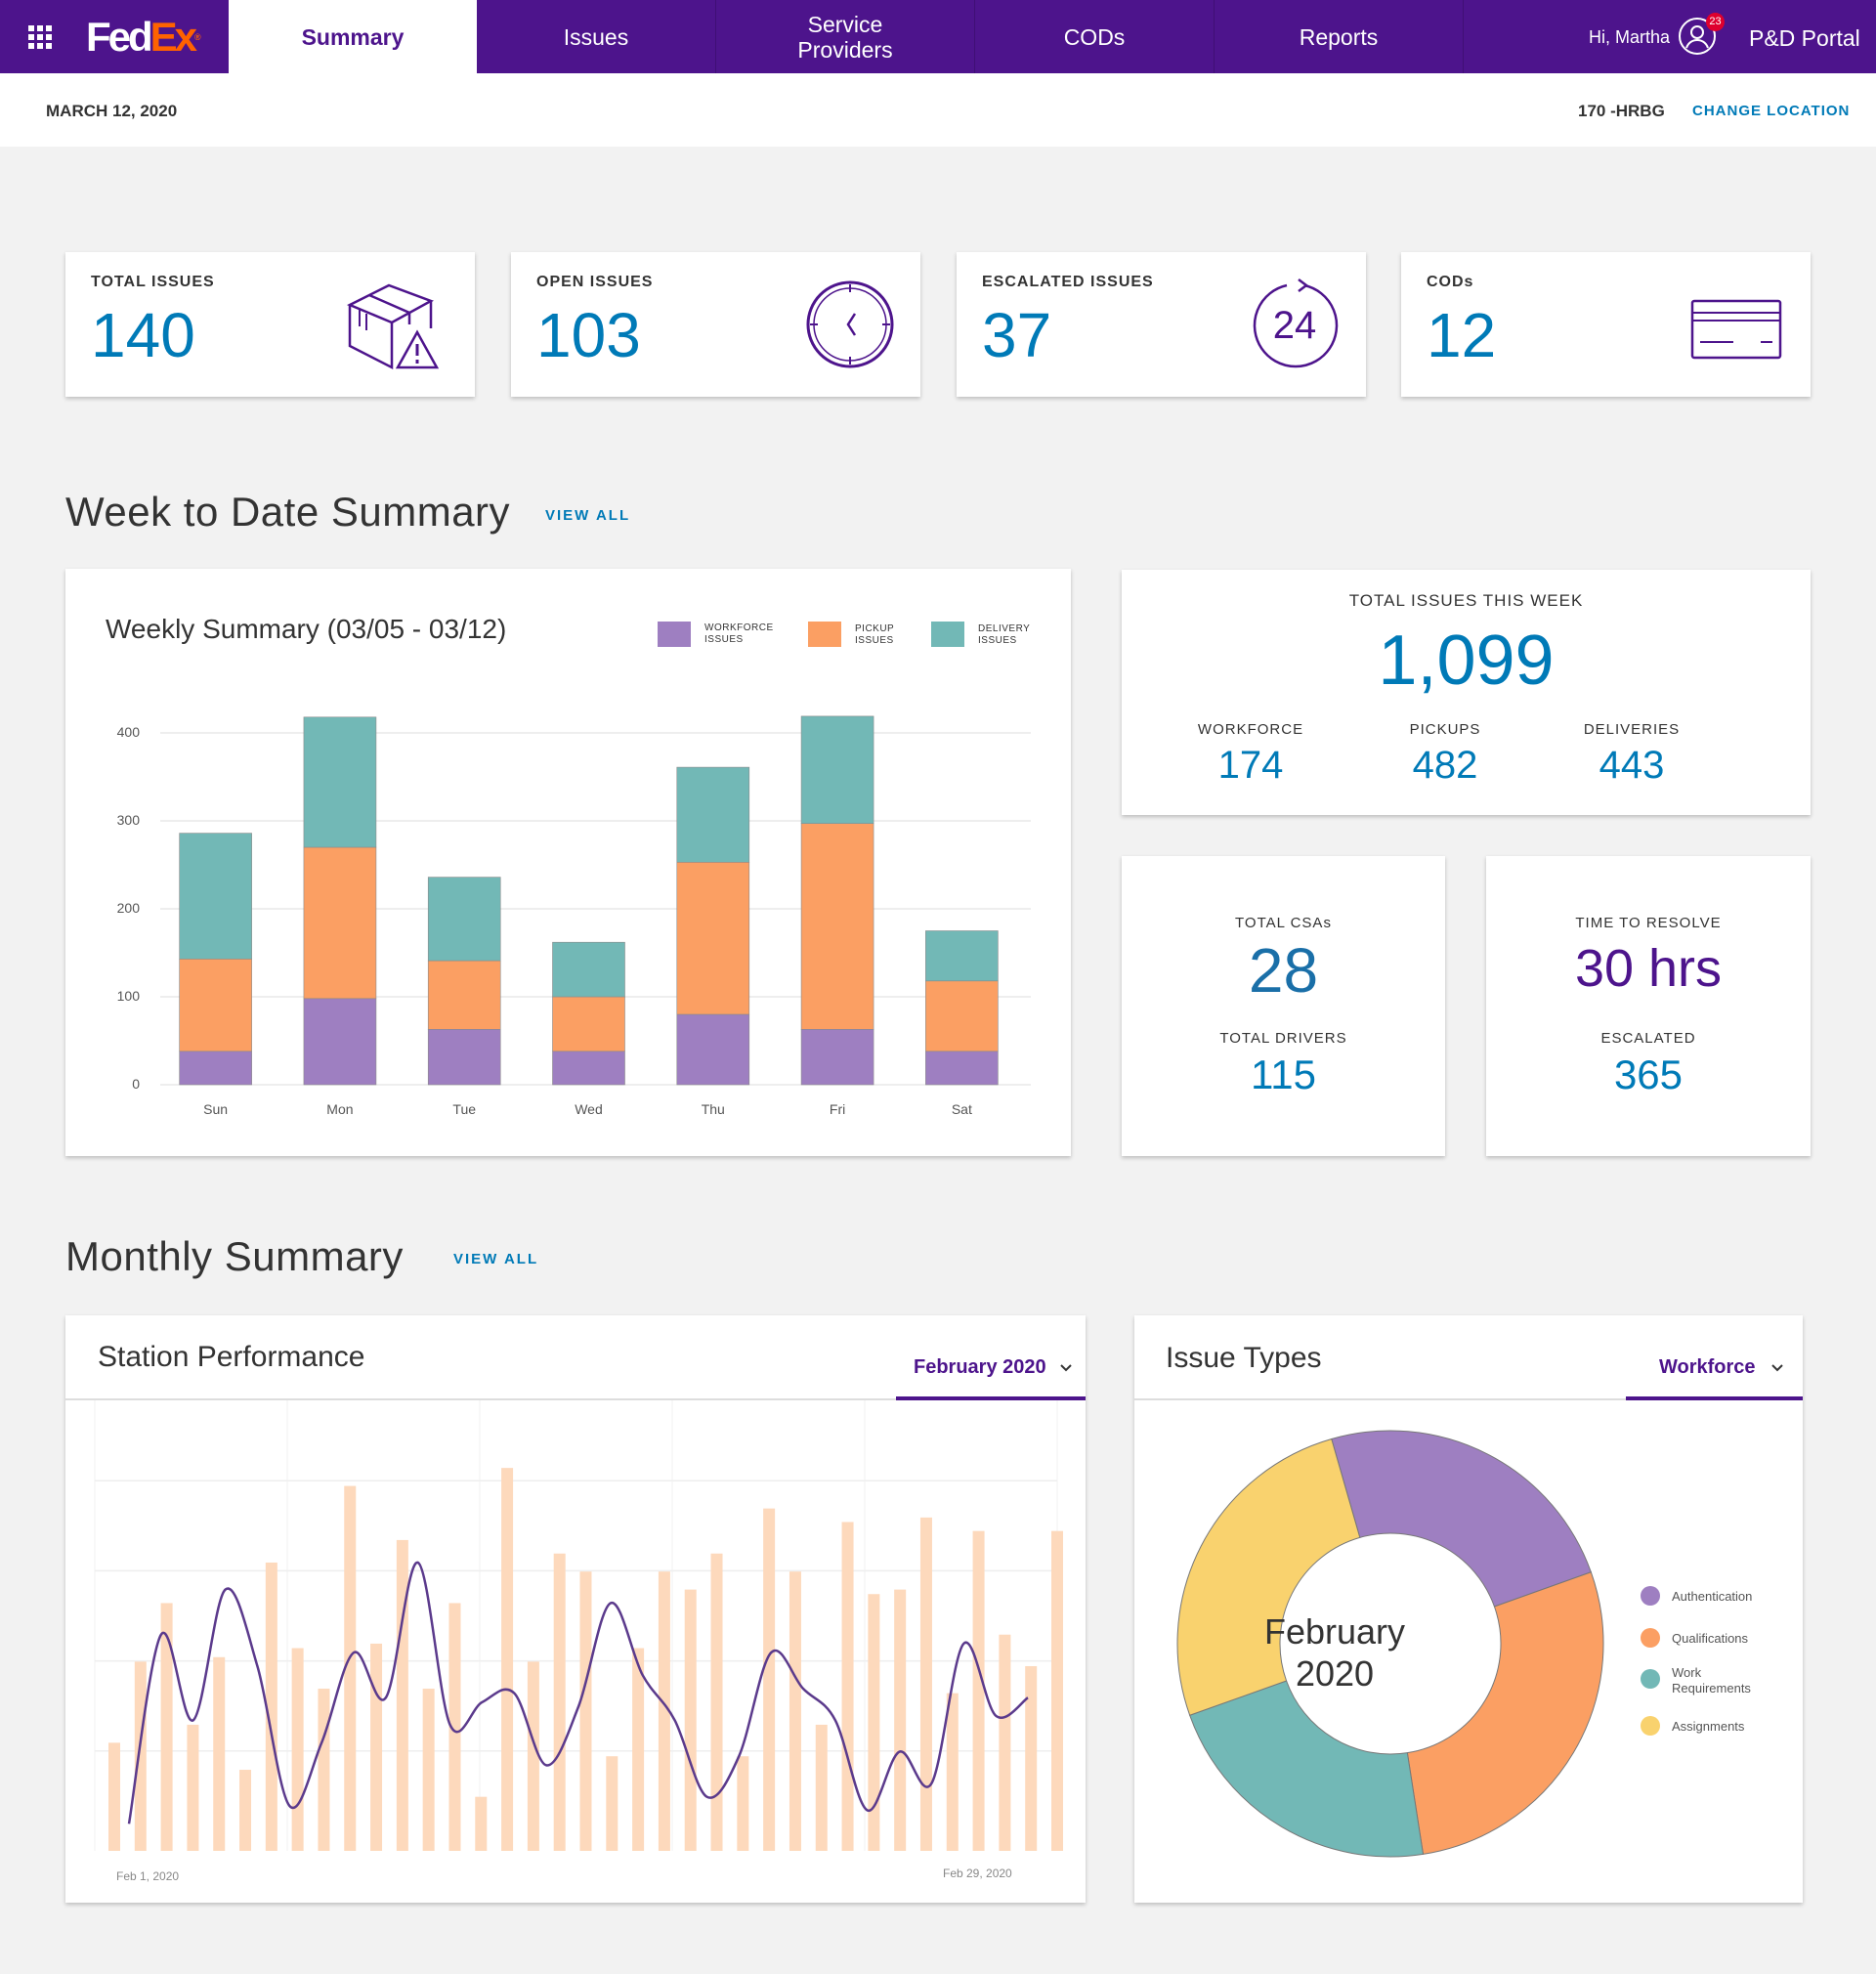 The height and width of the screenshot is (1974, 1876). Describe the element at coordinates (1250, 765) in the screenshot. I see `workforce-value: 174` at that location.